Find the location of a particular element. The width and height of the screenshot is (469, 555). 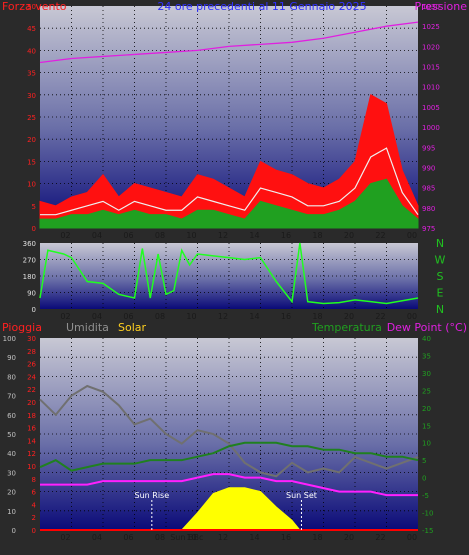

y-tick-label: 28 is located at coordinates (31, 352).